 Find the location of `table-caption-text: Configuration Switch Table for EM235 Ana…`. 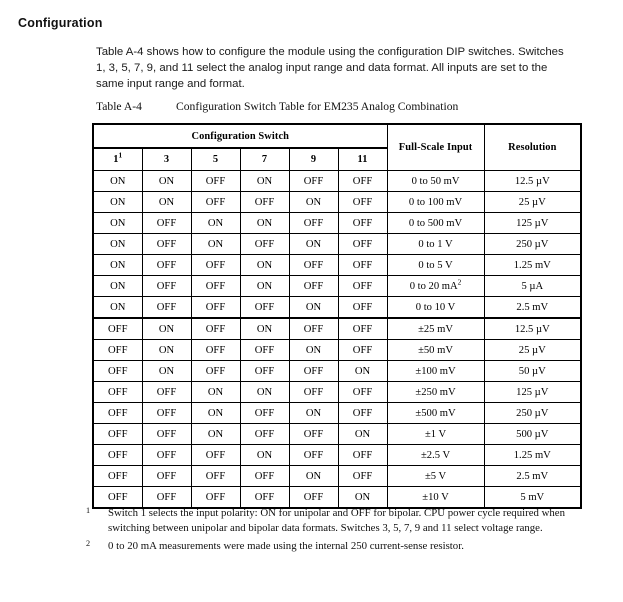

table-caption-text: Configuration Switch Table for EM235 Ana… is located at coordinates (317, 106).